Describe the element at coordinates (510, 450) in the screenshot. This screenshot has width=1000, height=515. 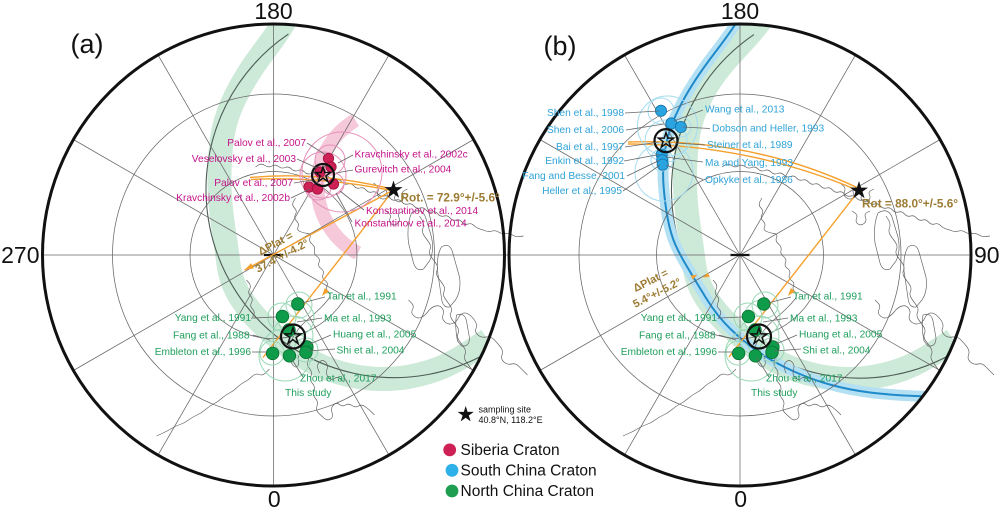
I see `svg-text: Siberia Craton` at that location.